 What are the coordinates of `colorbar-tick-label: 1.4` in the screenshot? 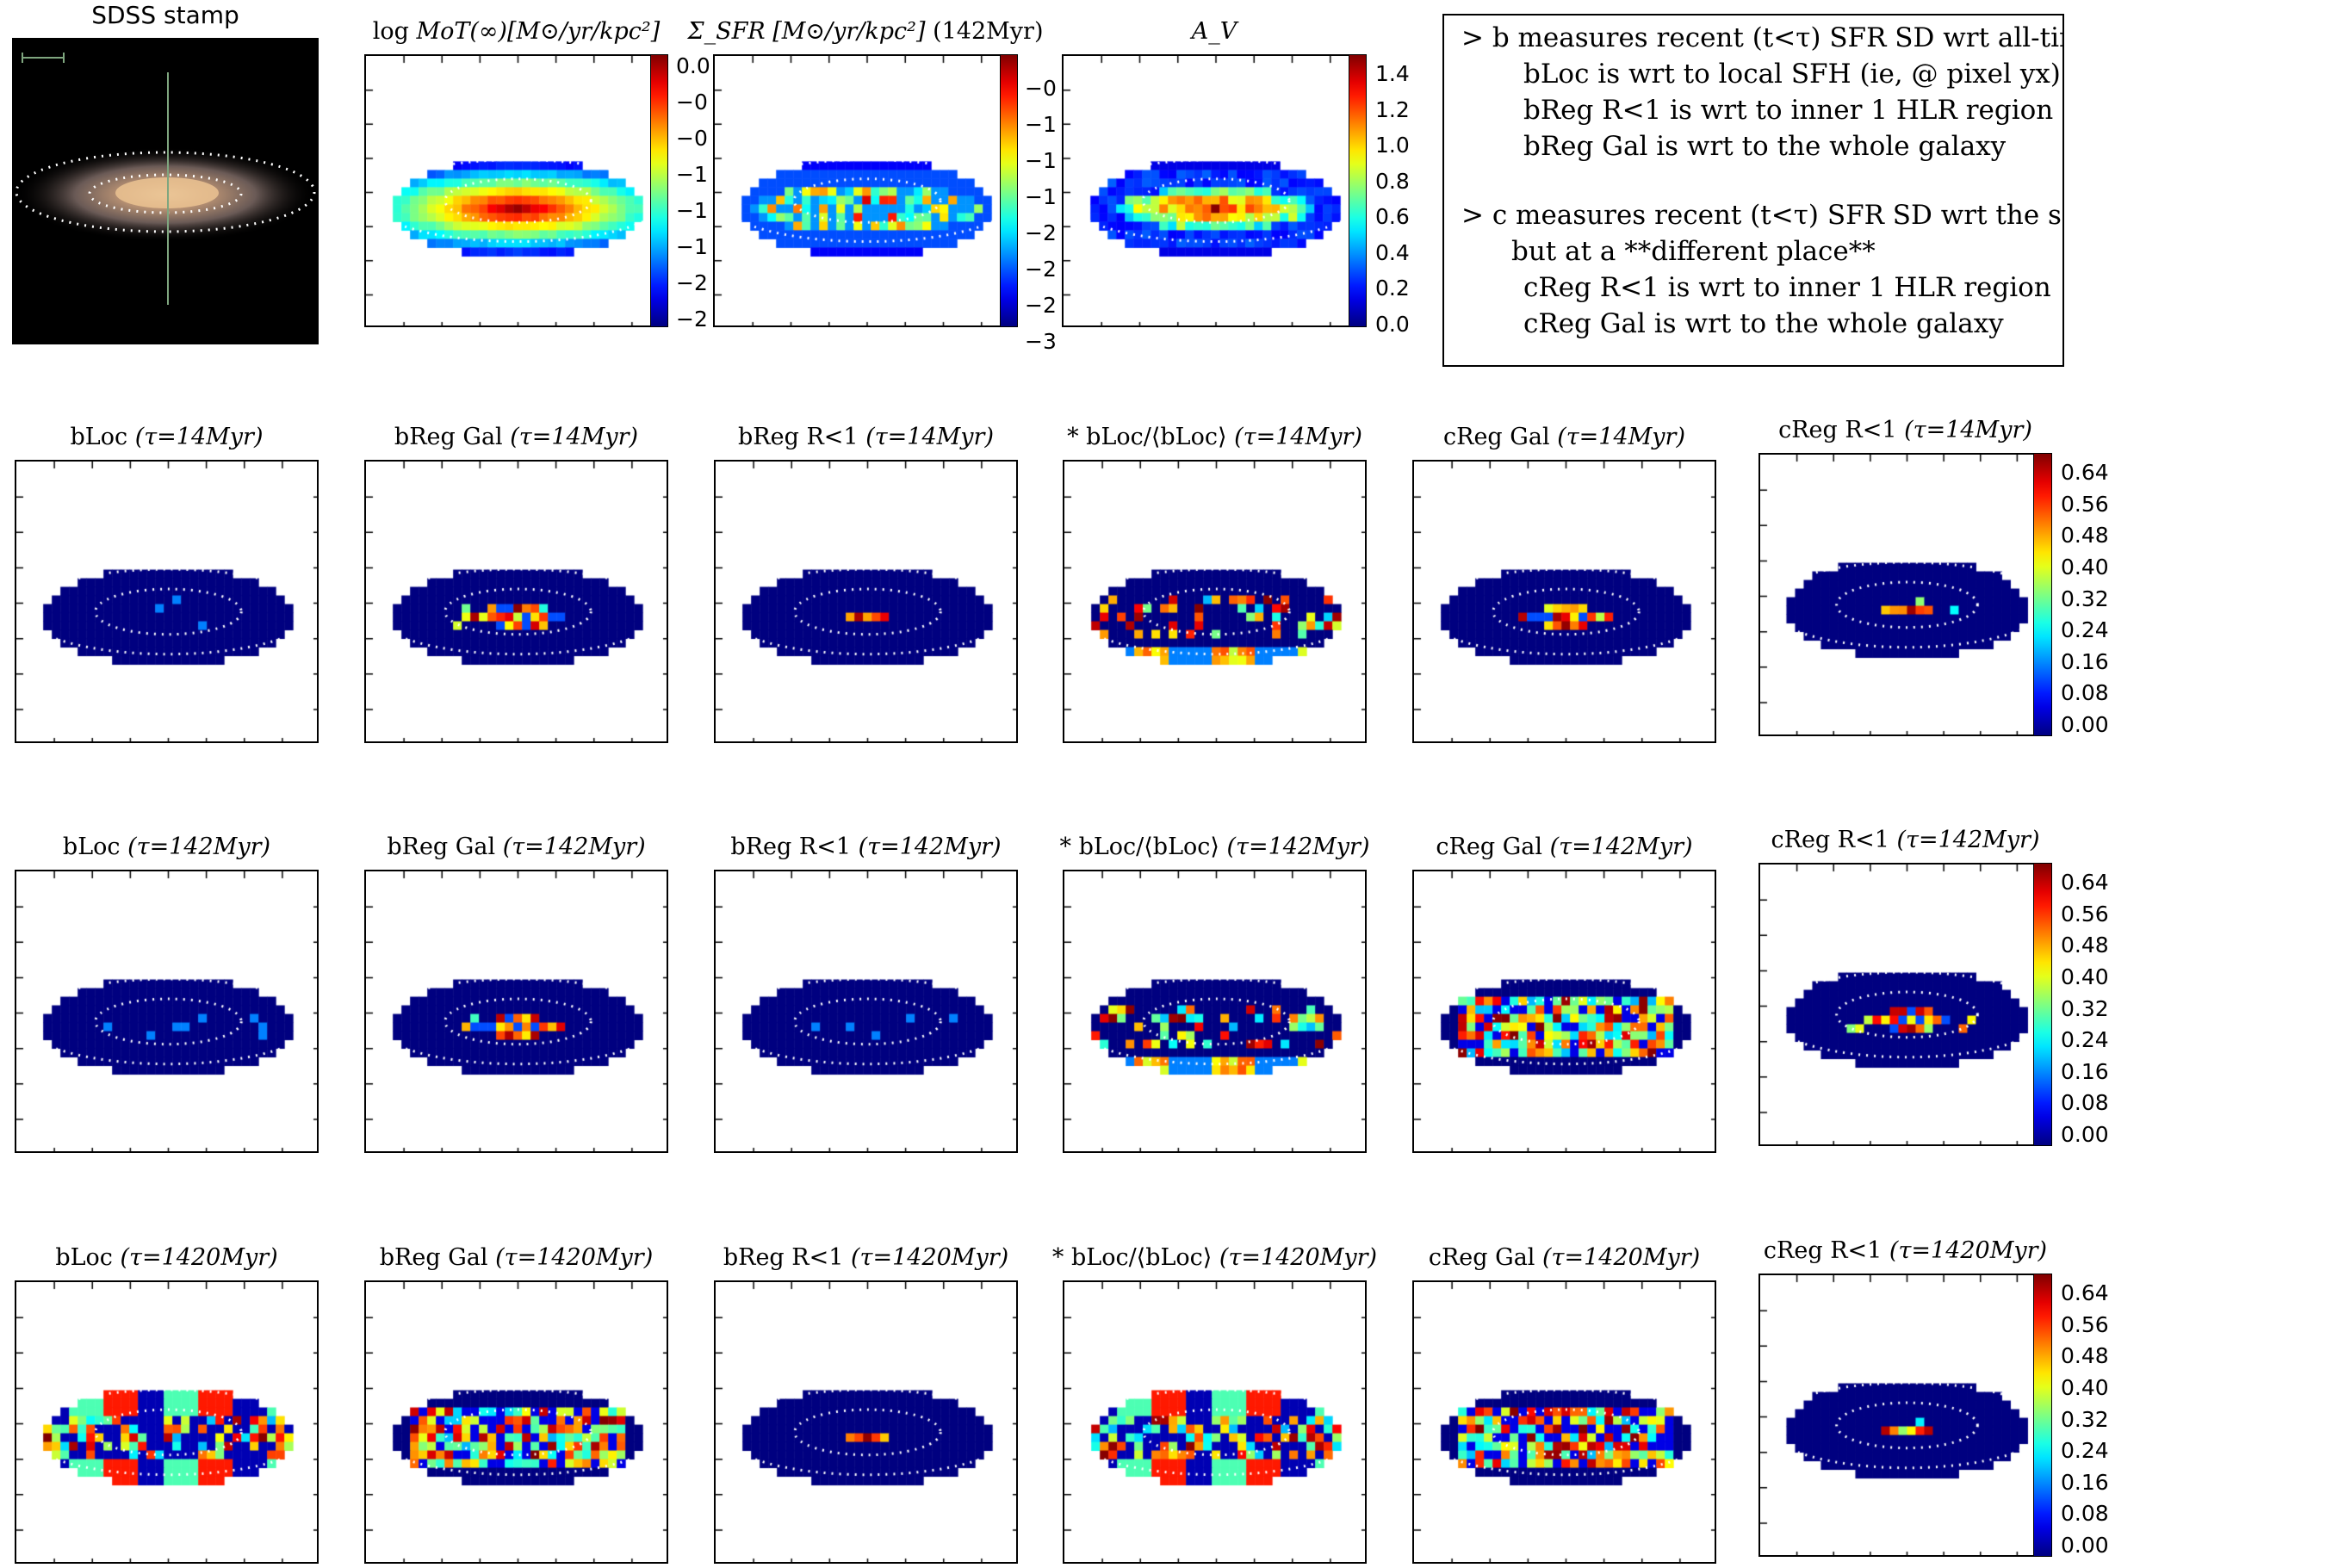 It's located at (1392, 73).